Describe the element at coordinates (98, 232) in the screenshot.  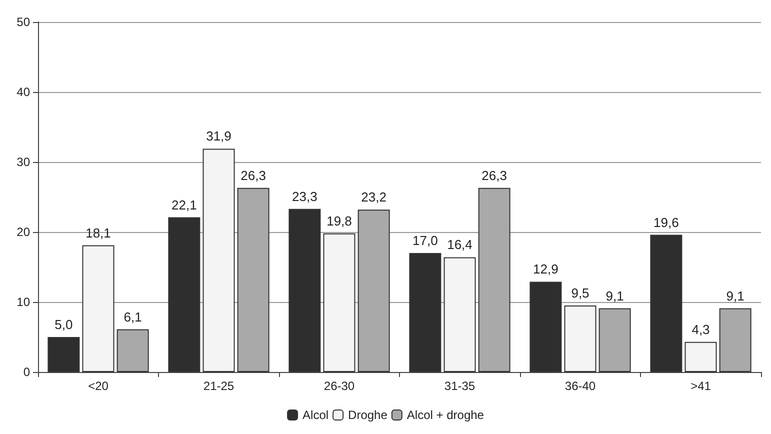
I see `data-label: 18,1` at that location.